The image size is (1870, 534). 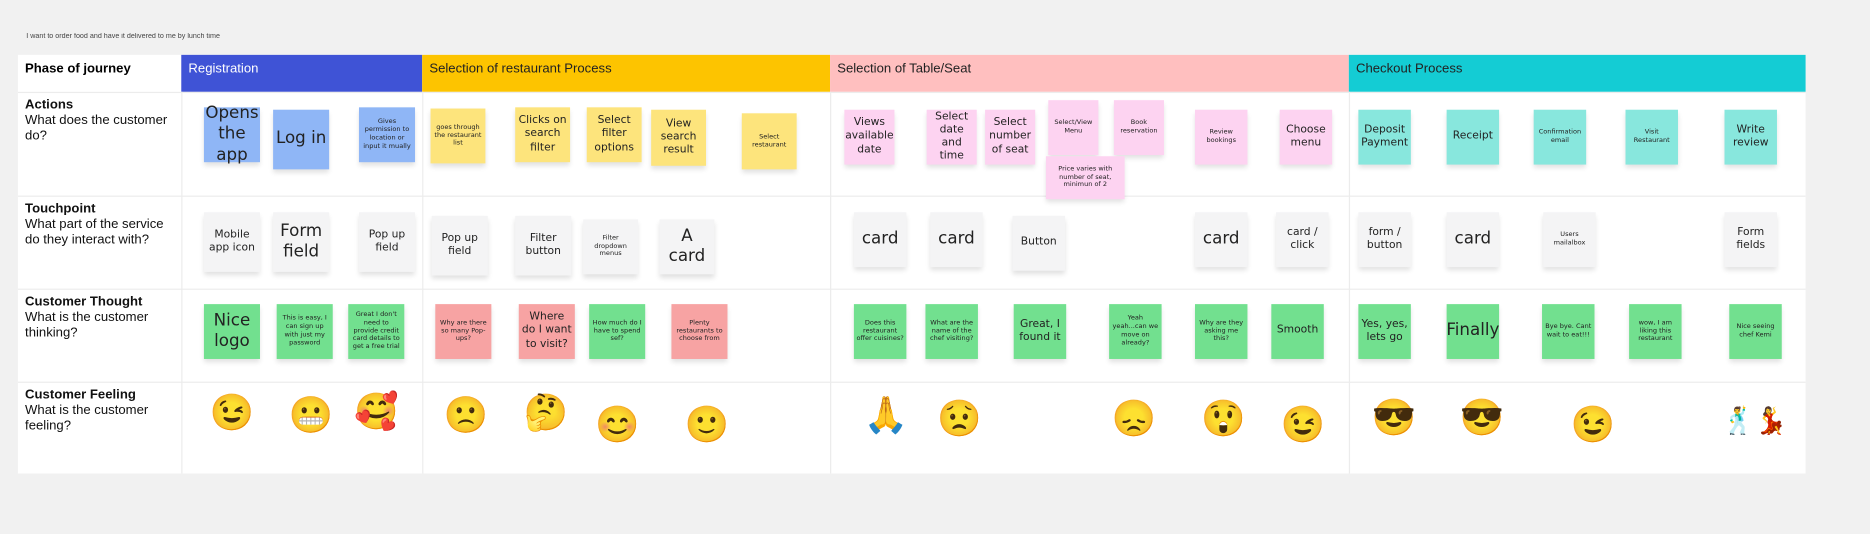 I want to click on phase-table-selection: Selection of Table/Seat, so click(x=1089, y=73).